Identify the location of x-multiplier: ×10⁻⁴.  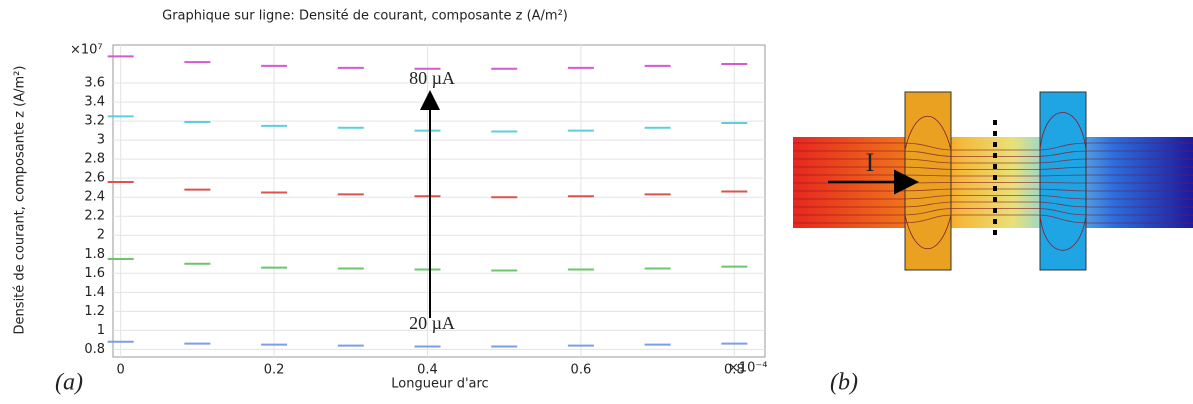
(748, 368).